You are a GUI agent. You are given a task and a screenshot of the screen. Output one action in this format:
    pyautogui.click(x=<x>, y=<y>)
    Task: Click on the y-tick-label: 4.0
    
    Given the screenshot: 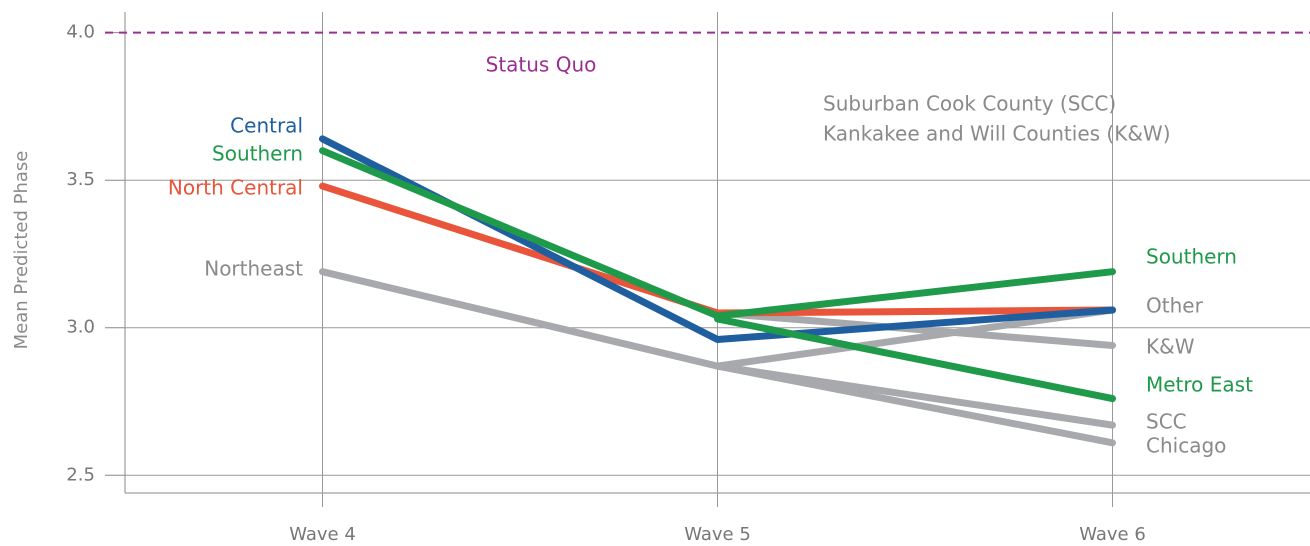 What is the action you would take?
    pyautogui.click(x=80, y=32)
    